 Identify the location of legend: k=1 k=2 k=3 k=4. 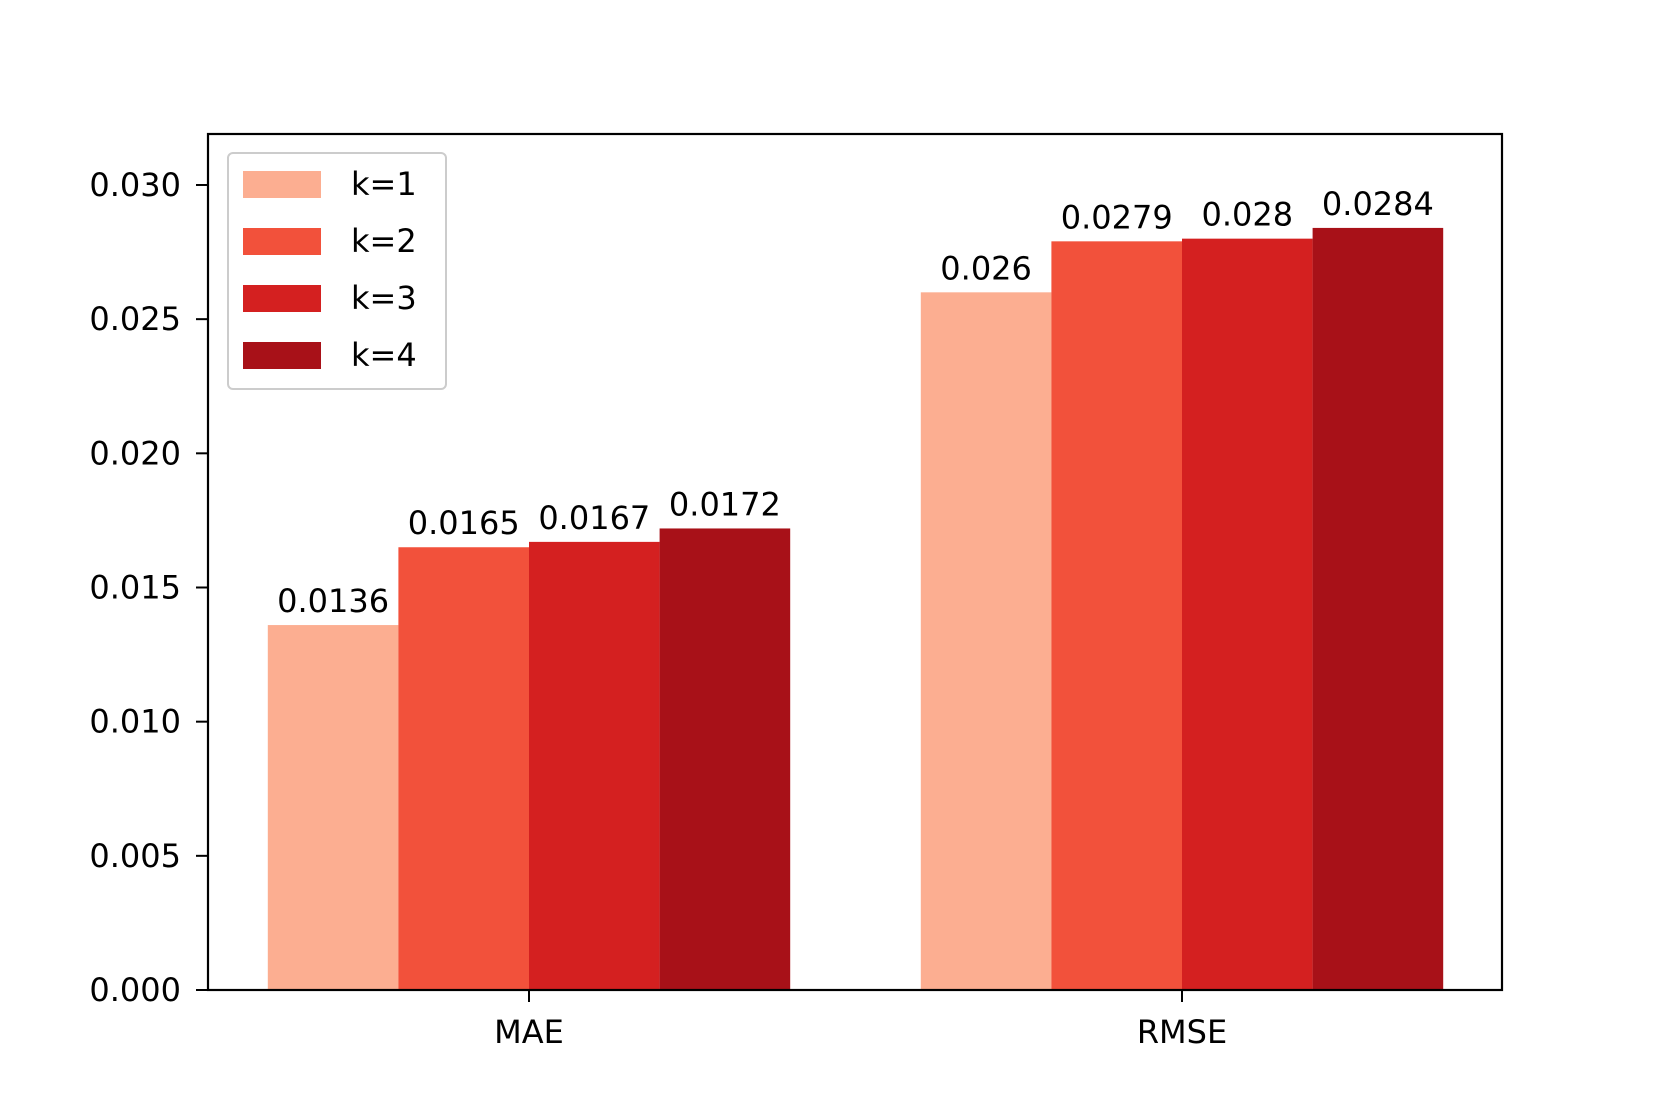
(337, 271).